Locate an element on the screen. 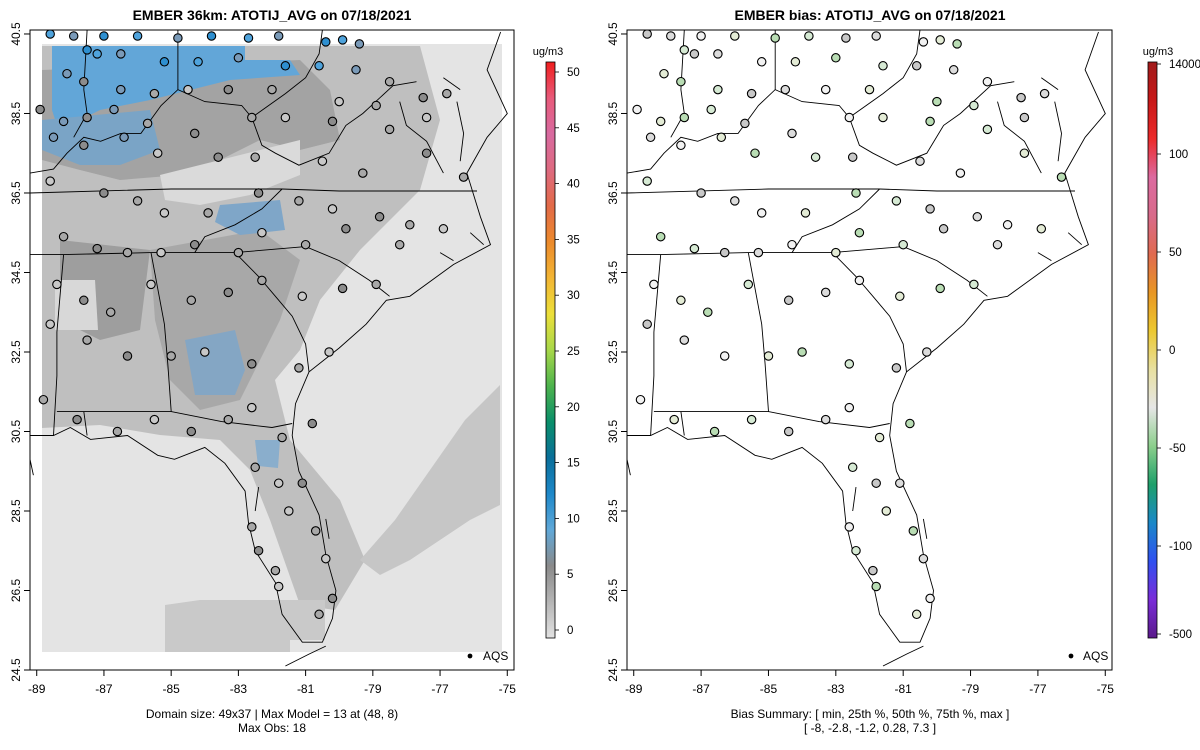 This screenshot has height=750, width=1200. x-tick-label: -79 is located at coordinates (373, 689).